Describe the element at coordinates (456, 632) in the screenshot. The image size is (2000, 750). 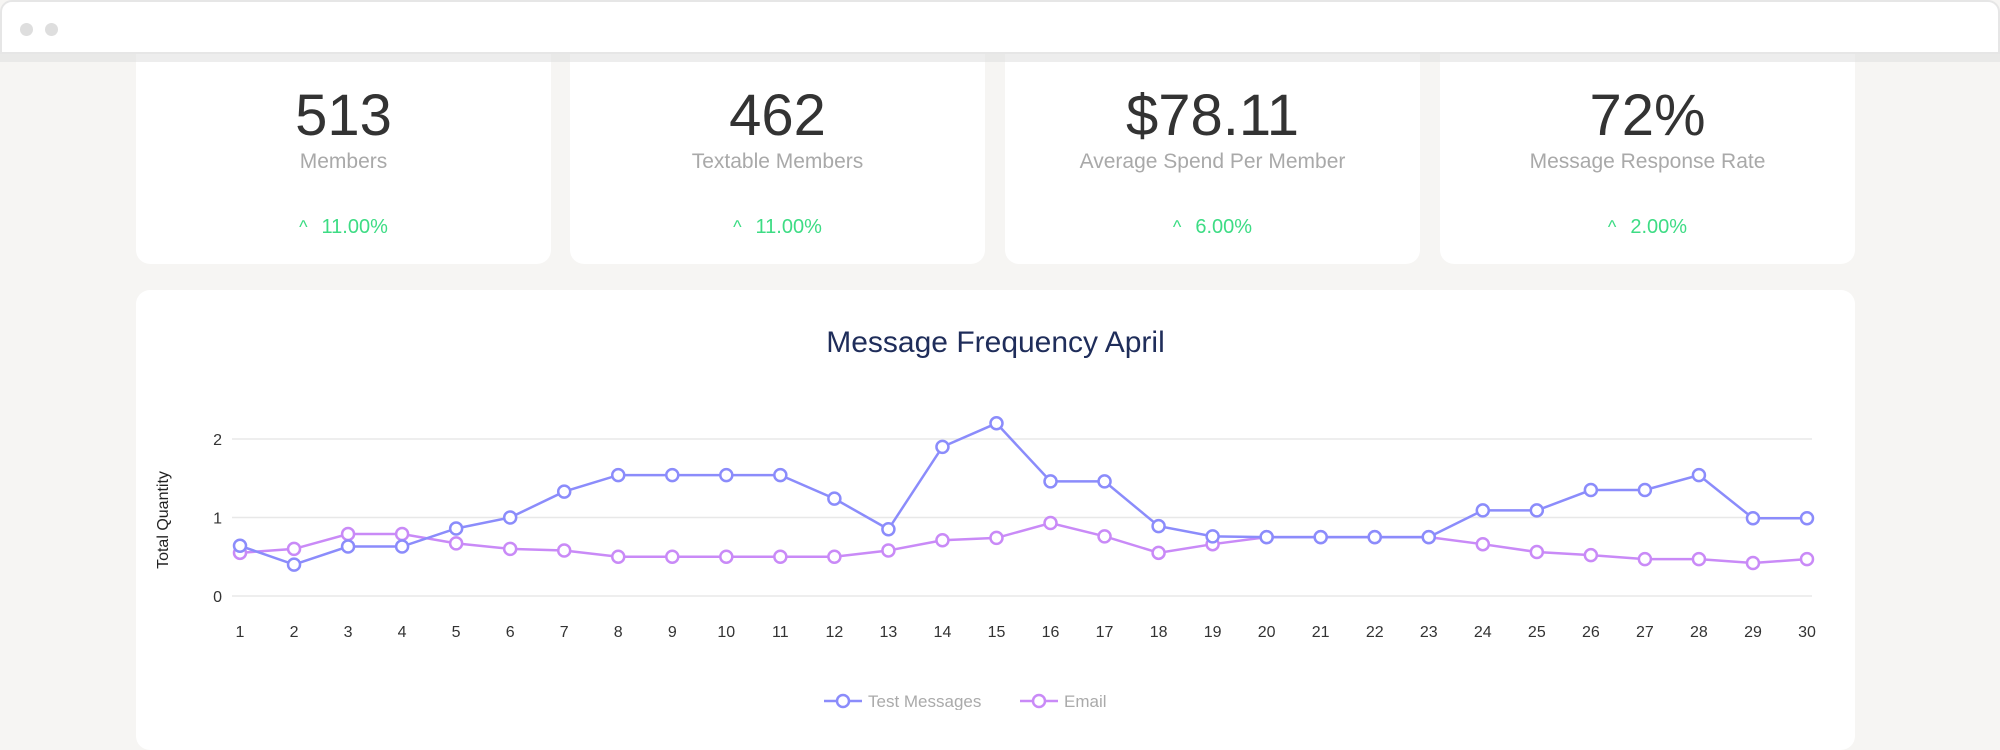
I see `x-tick-label: 5` at that location.